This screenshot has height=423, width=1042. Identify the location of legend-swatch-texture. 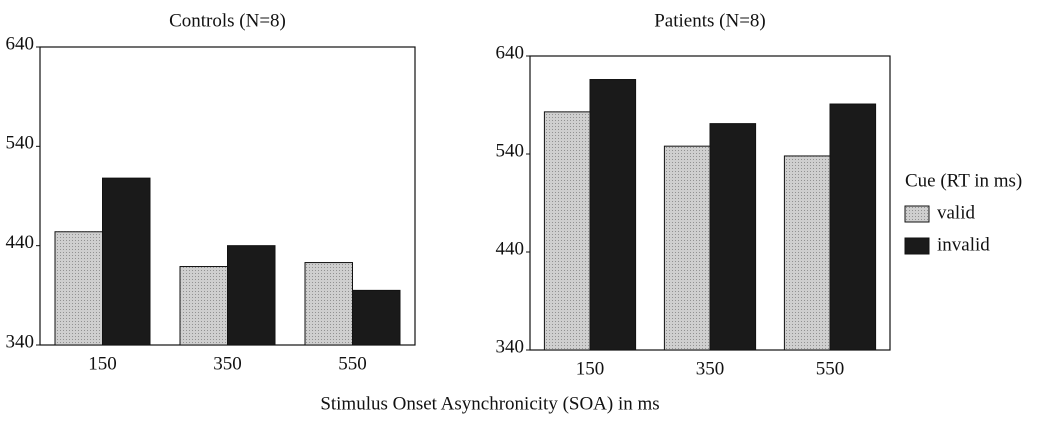
(917, 214).